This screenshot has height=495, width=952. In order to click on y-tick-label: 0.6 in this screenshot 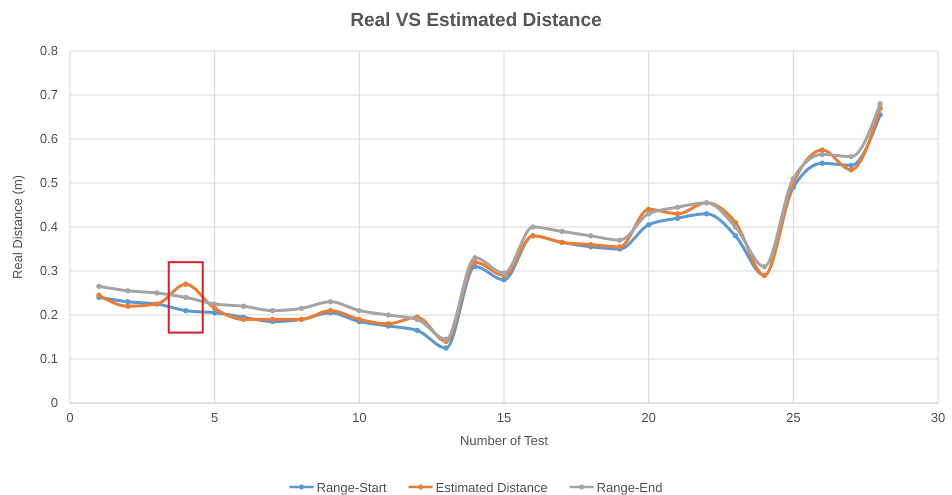, I will do `click(49, 138)`.